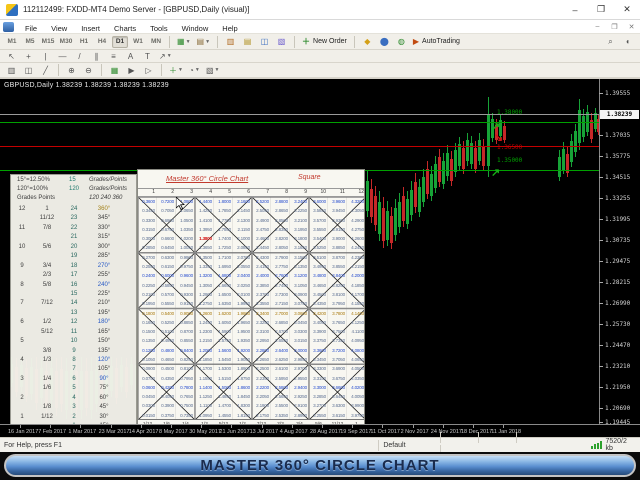  What do you see at coordinates (166, 304) in the screenshot?
I see `gann-cell: 0.5550` at bounding box center [166, 304].